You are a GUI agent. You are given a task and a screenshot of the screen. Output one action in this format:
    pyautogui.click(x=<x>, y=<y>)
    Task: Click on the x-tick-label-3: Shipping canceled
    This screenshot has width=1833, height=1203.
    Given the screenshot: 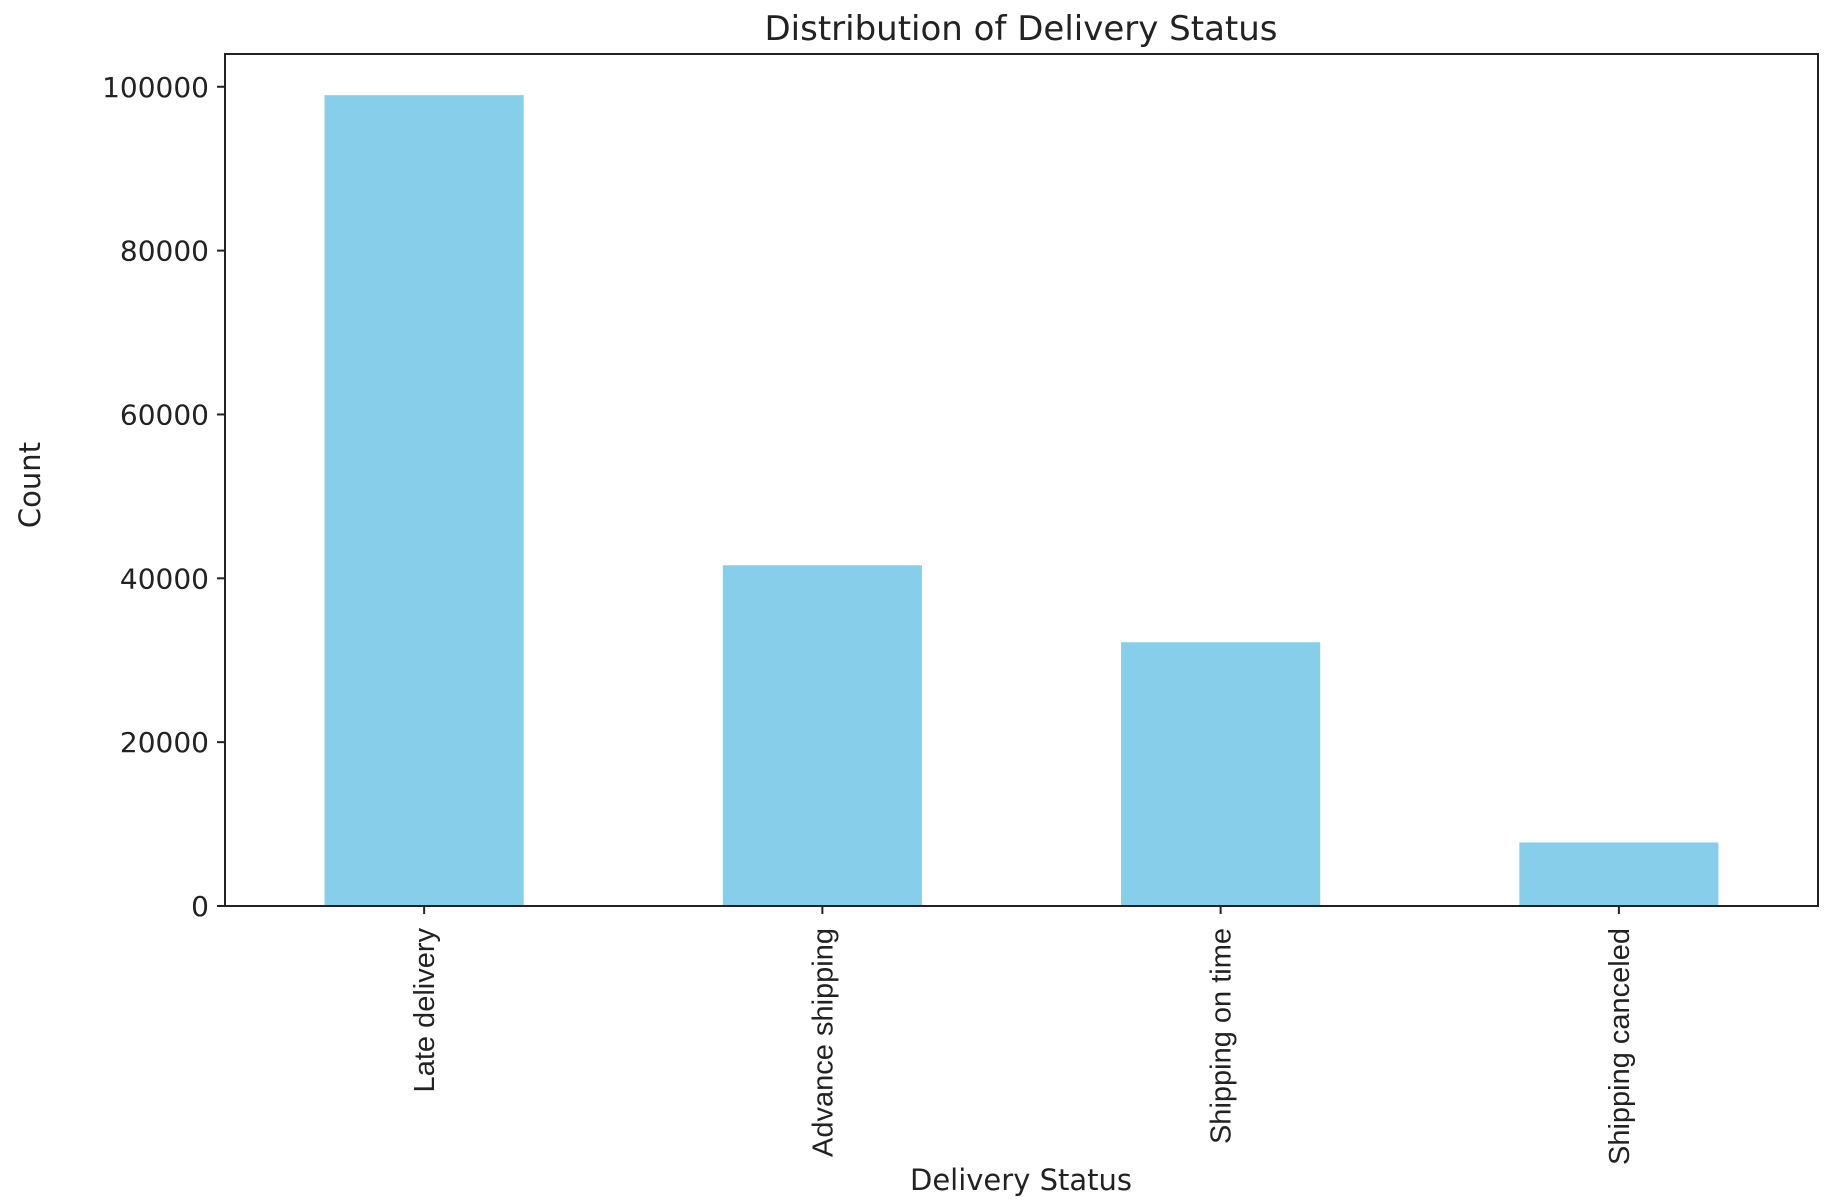 What is the action you would take?
    pyautogui.click(x=1620, y=1046)
    